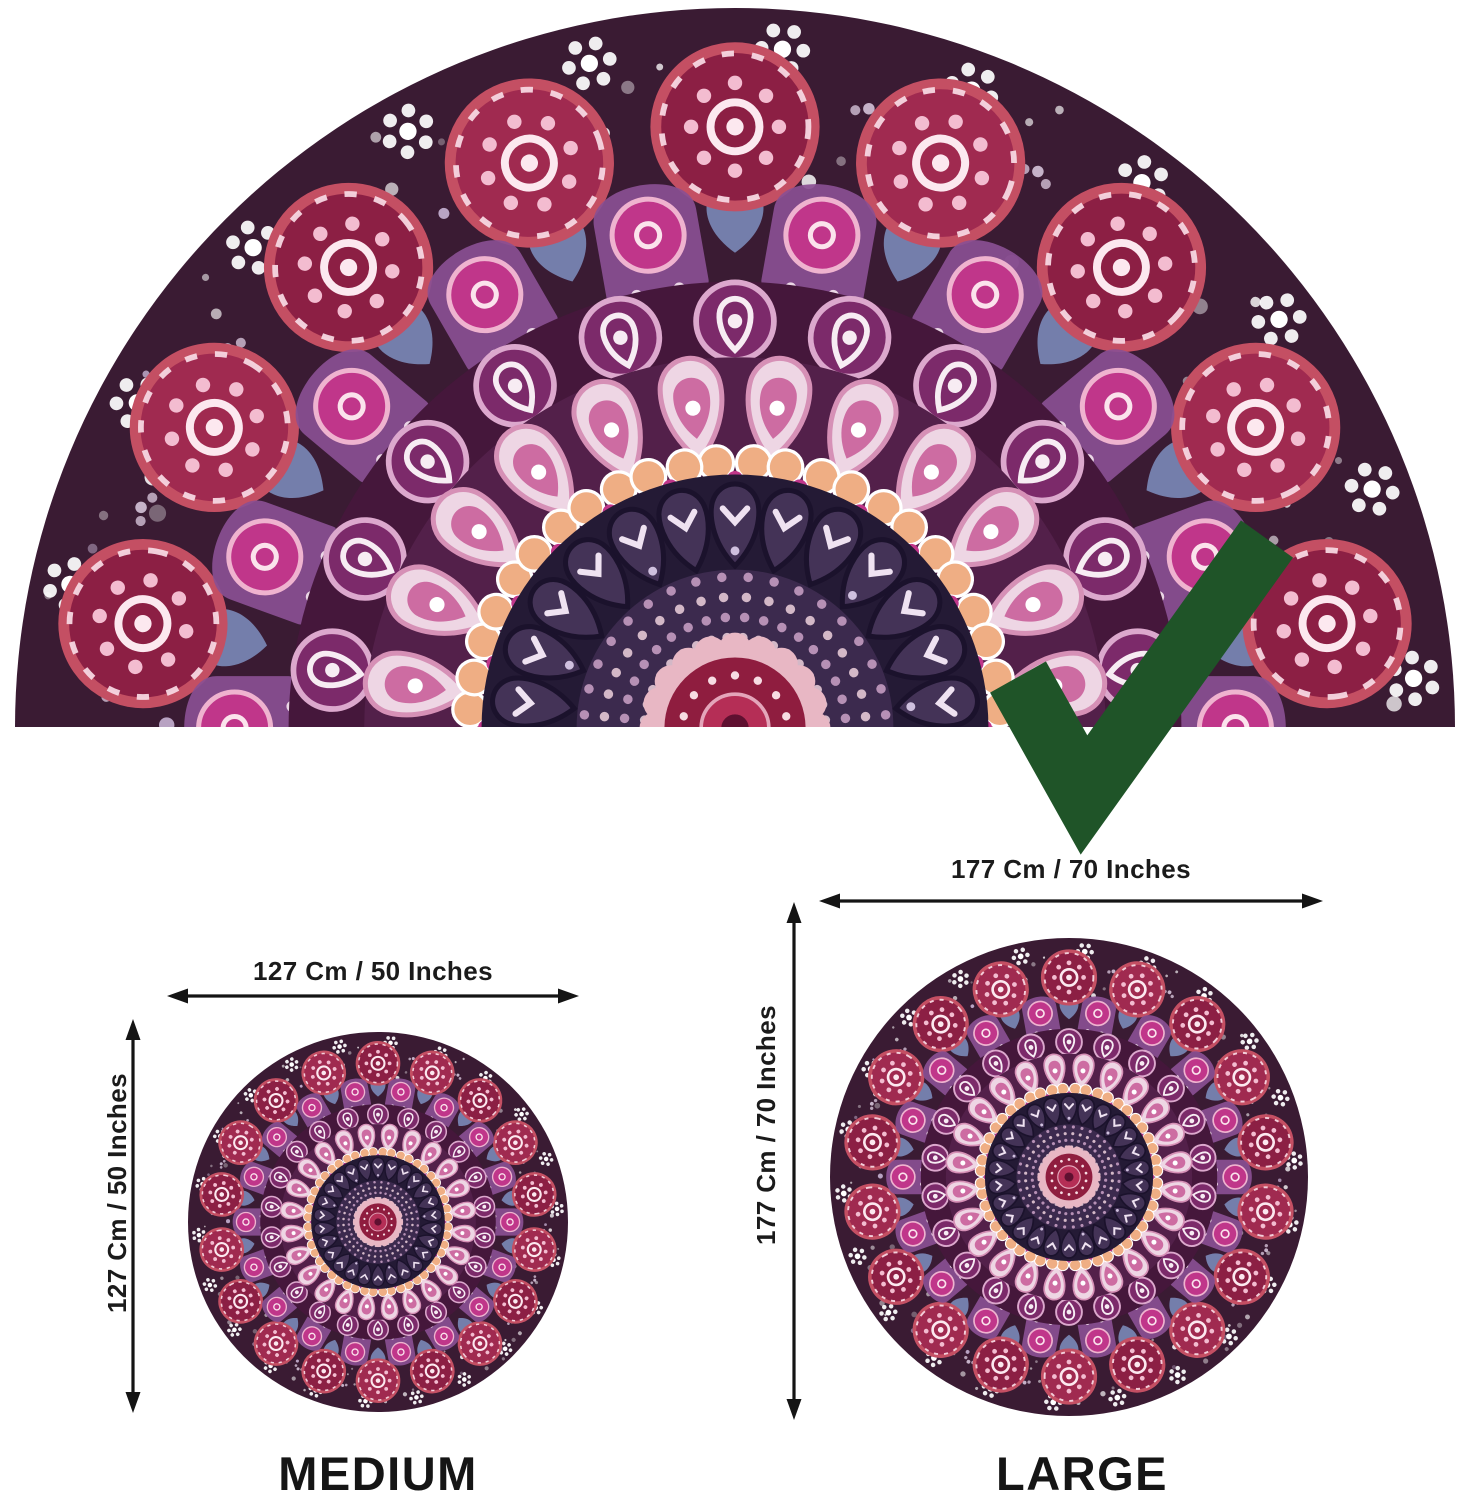 This screenshot has height=1500, width=1469. What do you see at coordinates (766, 1125) in the screenshot?
I see `large-height-dimension-label: 177 Cm / 70 Inches` at bounding box center [766, 1125].